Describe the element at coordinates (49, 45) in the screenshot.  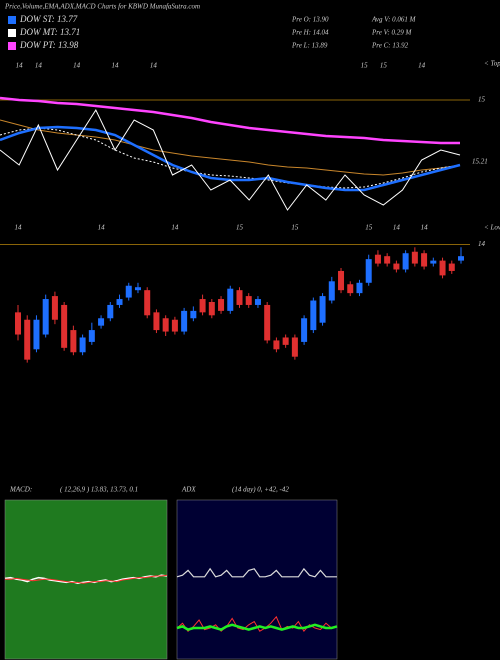
I see `legend-label: DOW PT: 13.98` at that location.